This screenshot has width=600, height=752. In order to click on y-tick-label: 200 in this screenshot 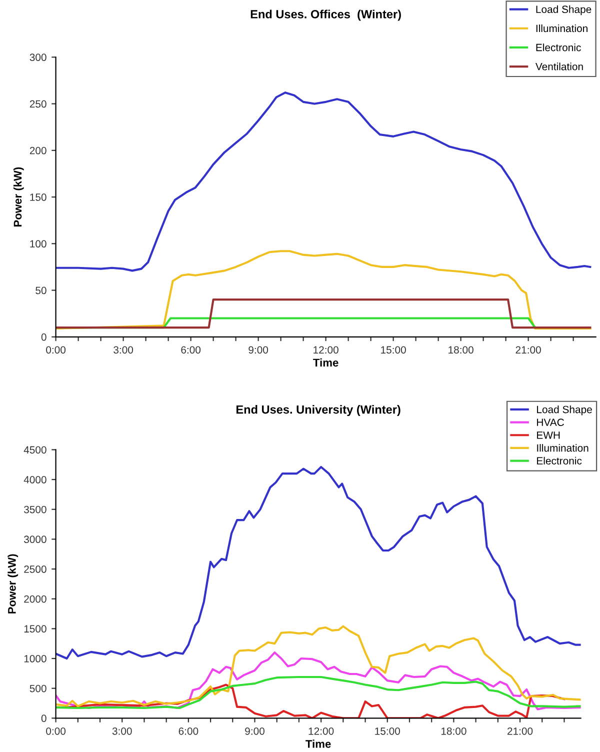, I will do `click(38, 150)`.